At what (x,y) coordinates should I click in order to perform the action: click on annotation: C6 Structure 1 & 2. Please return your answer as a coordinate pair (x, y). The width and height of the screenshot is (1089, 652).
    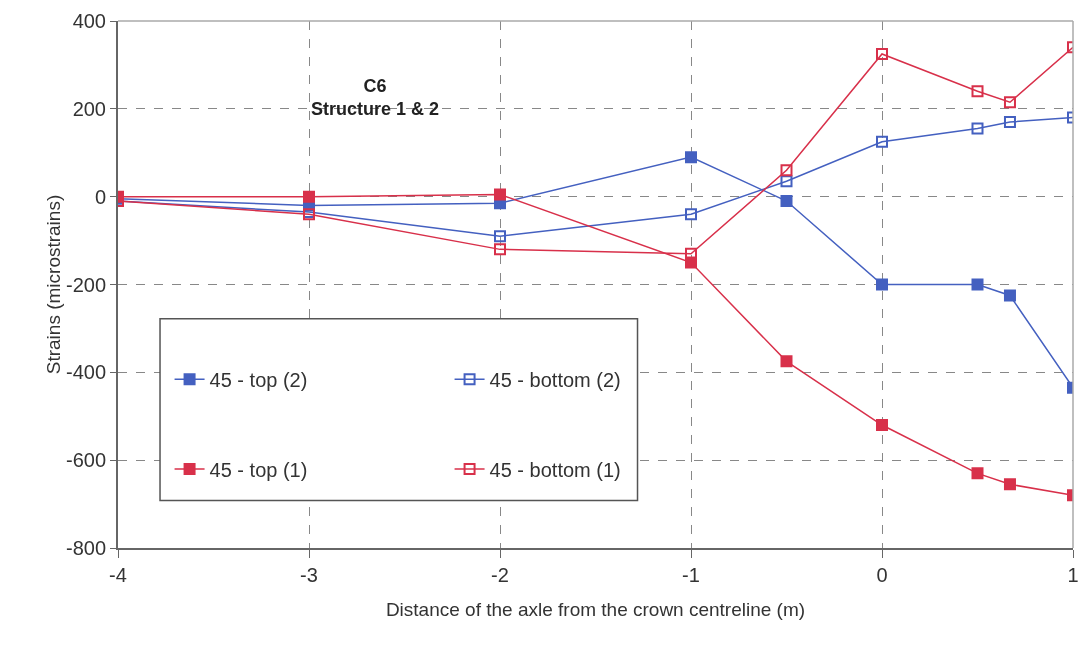
    Looking at the image, I should click on (375, 98).